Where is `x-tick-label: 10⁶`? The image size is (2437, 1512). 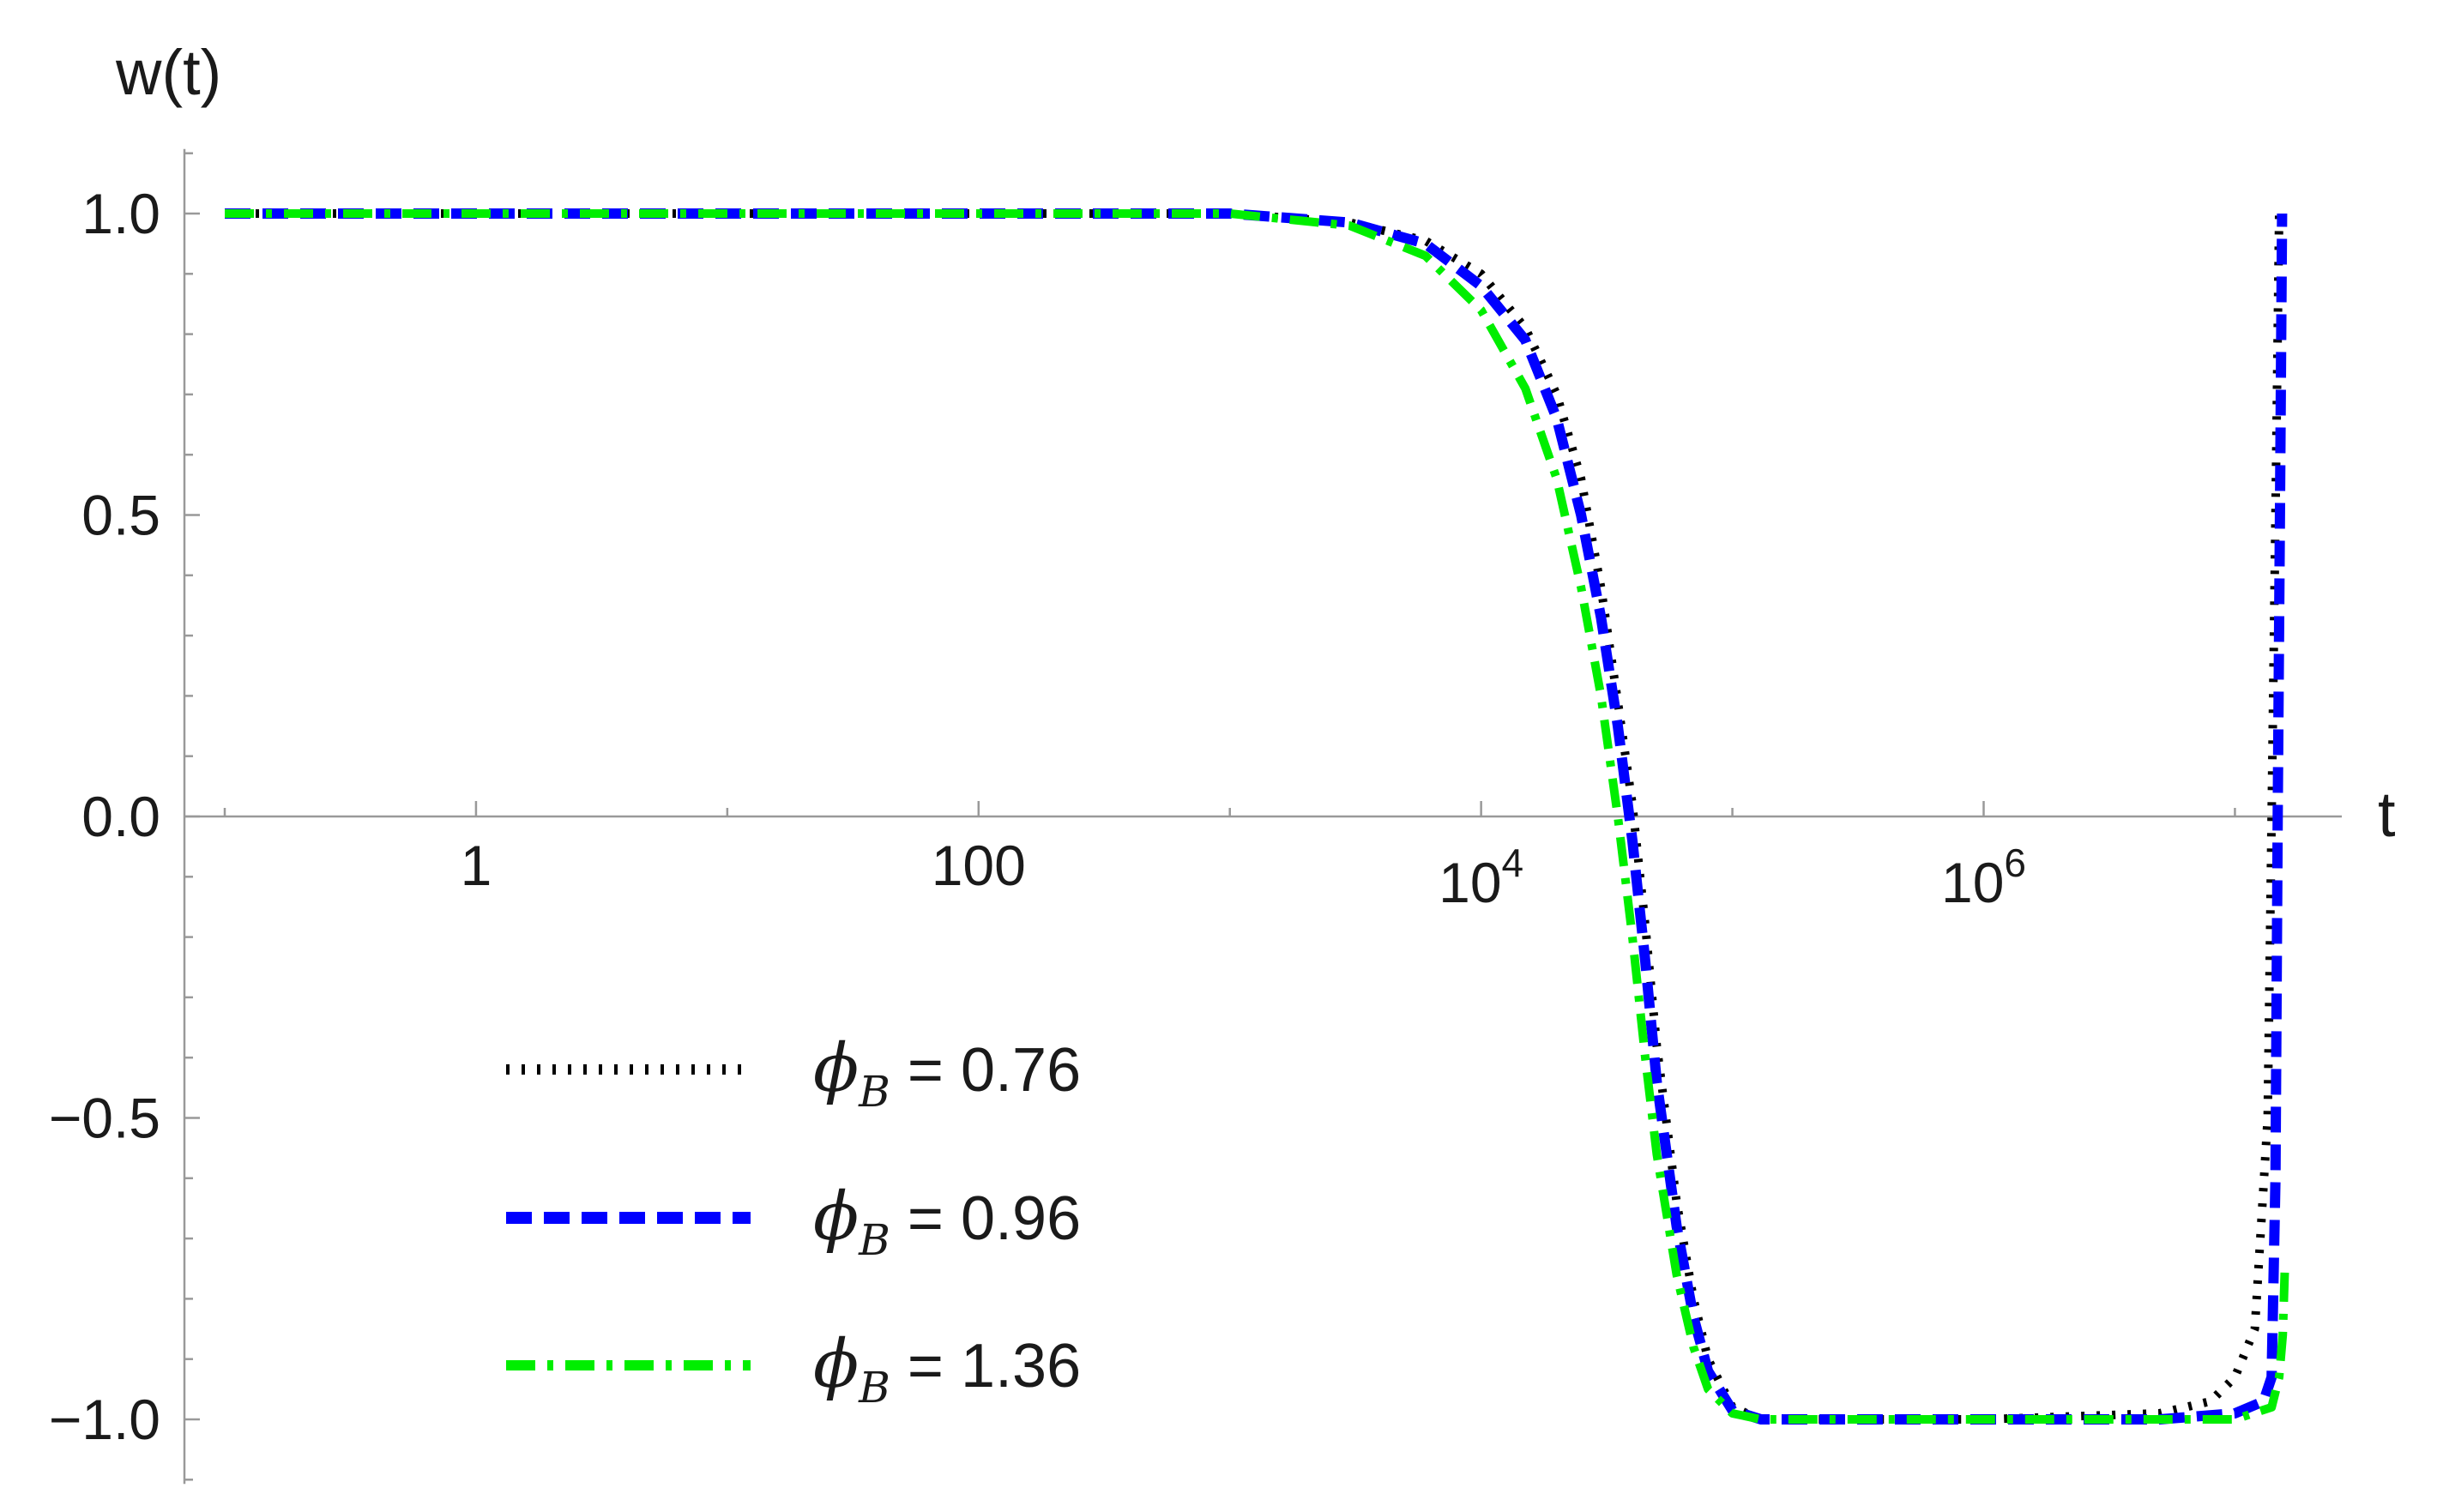
x-tick-label: 10⁶ is located at coordinates (1984, 877).